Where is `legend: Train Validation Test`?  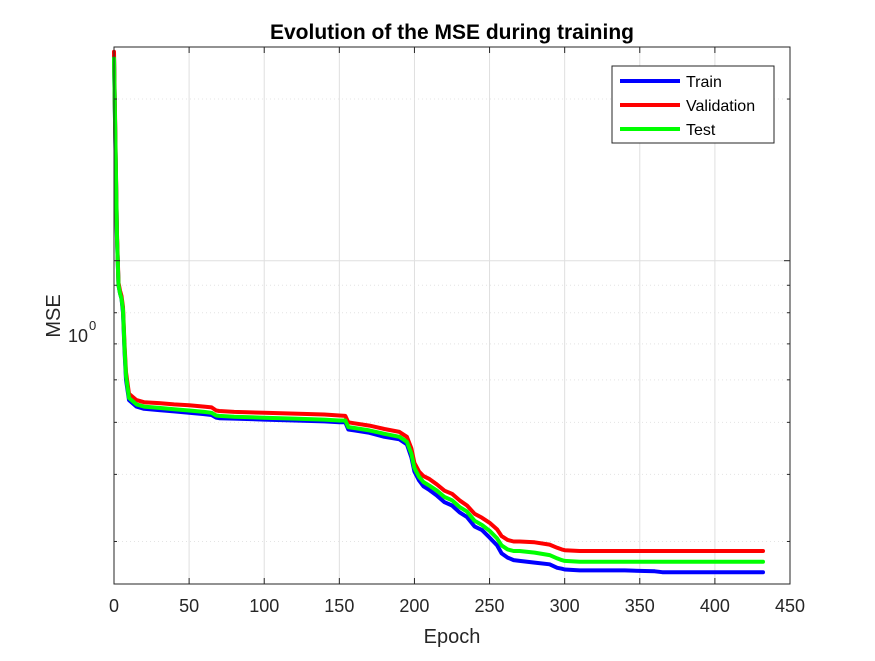
legend: Train Validation Test is located at coordinates (693, 104).